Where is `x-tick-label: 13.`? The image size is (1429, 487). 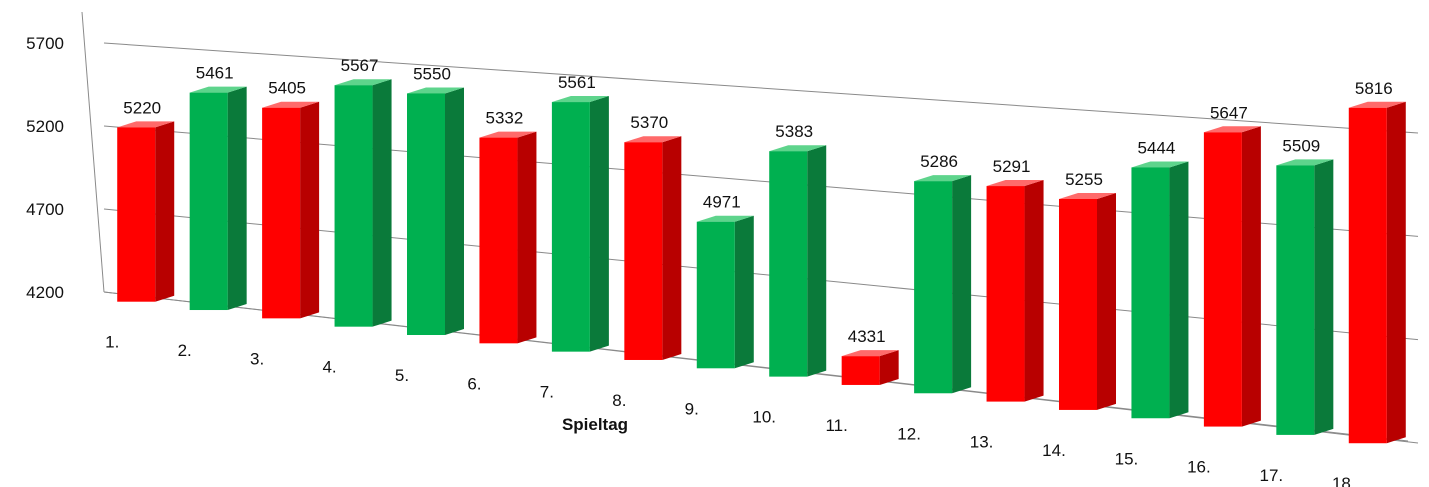 x-tick-label: 13. is located at coordinates (982, 442).